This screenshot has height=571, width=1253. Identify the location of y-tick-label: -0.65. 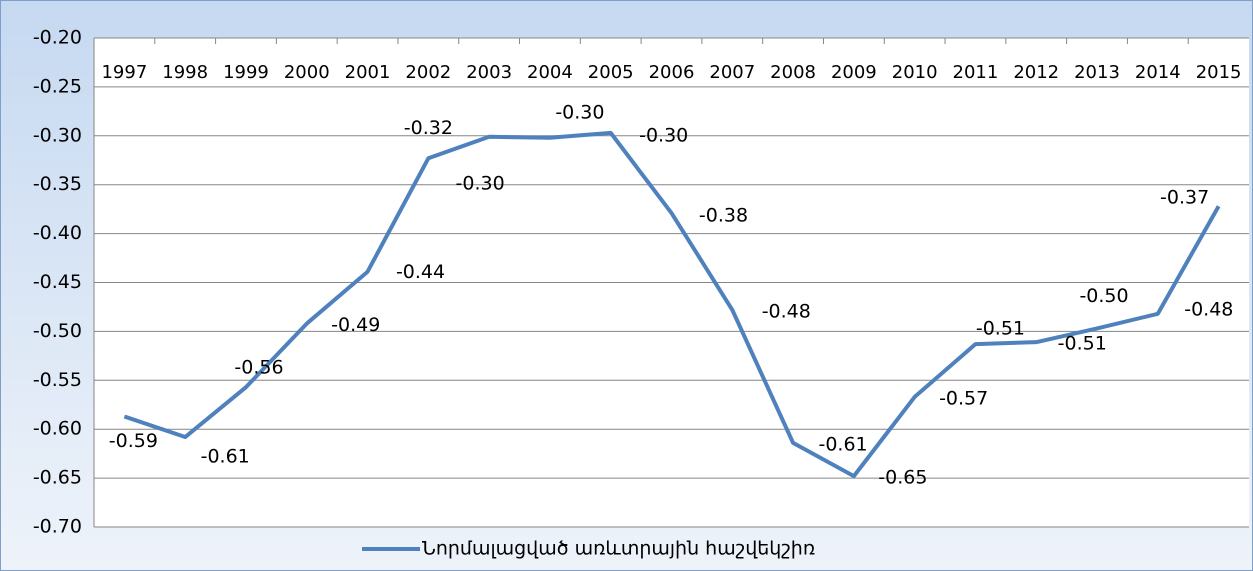
(57, 478).